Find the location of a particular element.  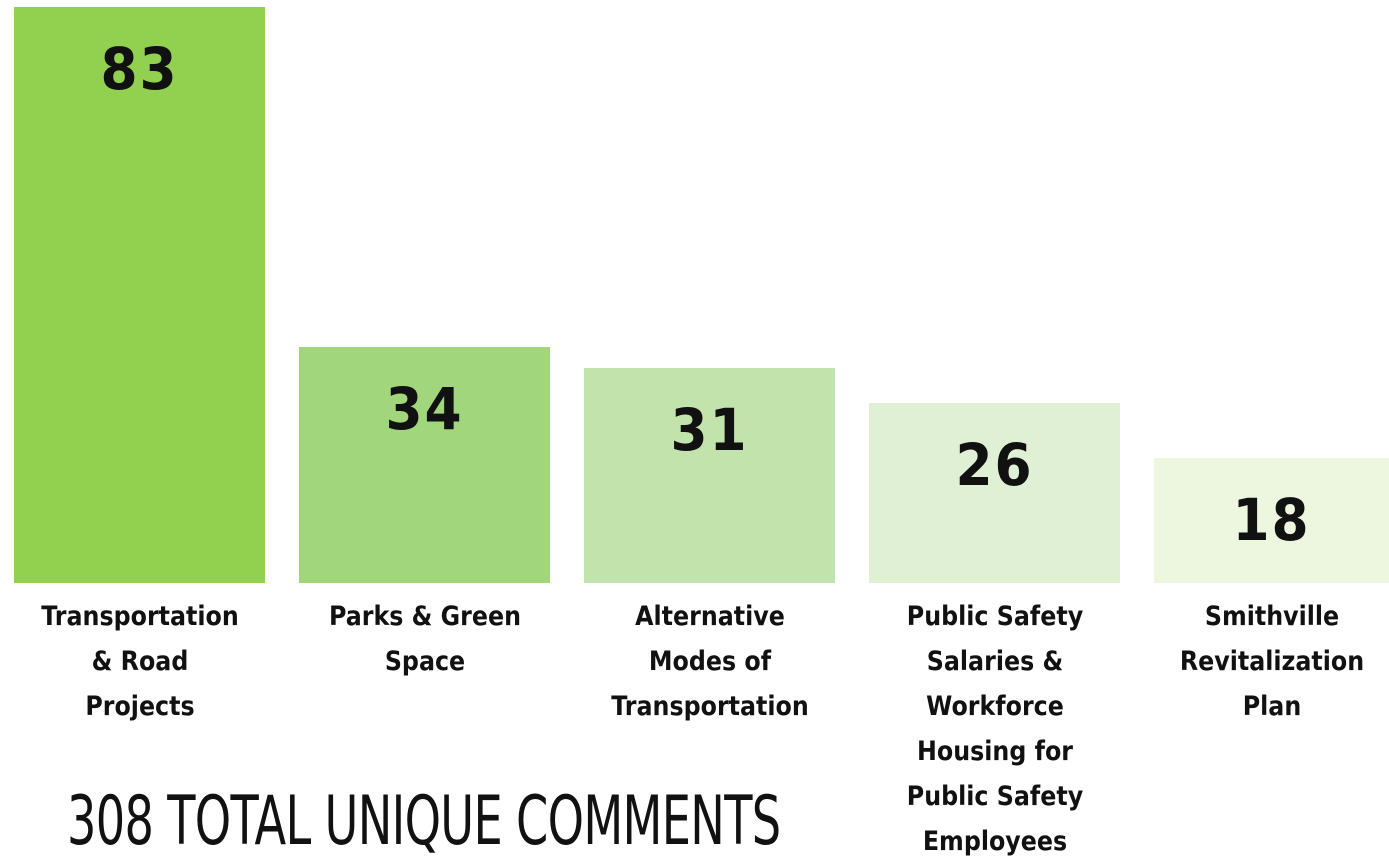

category-label: Parks & Green Space is located at coordinates (424, 639).